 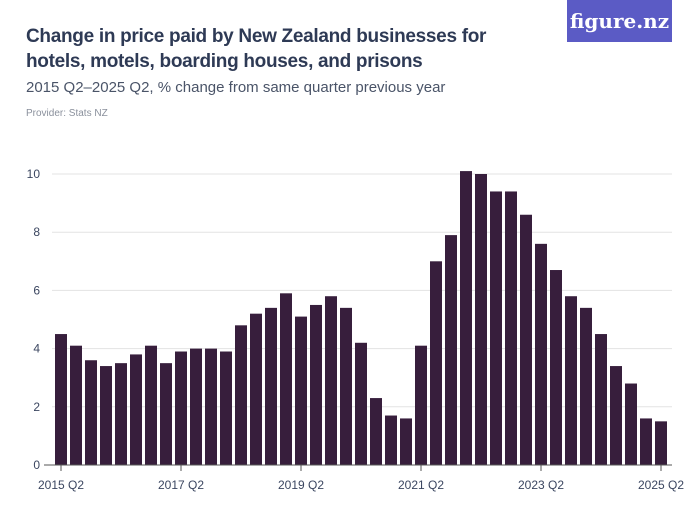 What do you see at coordinates (36, 407) in the screenshot?
I see `y-tick-label: 2` at bounding box center [36, 407].